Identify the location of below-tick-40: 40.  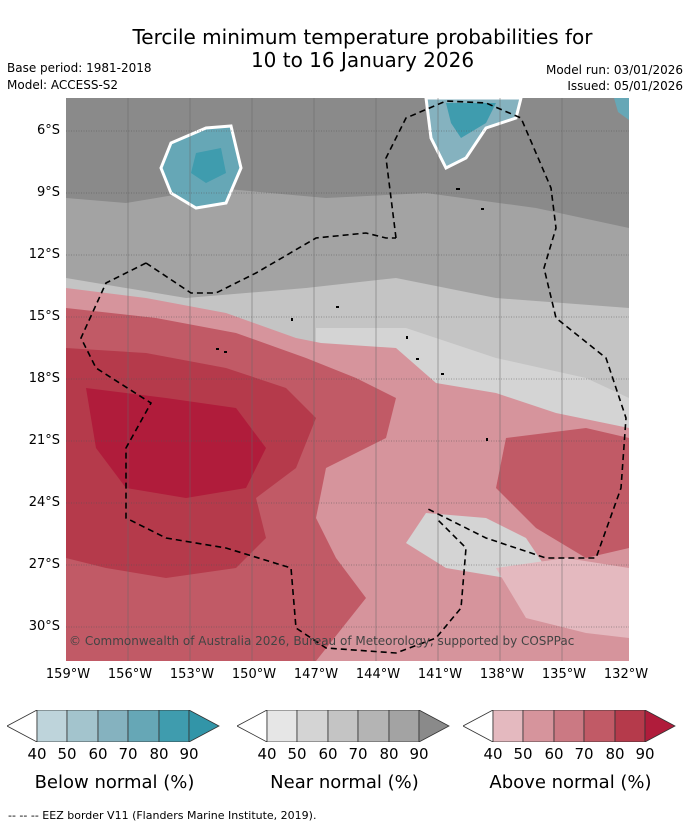
(37, 754).